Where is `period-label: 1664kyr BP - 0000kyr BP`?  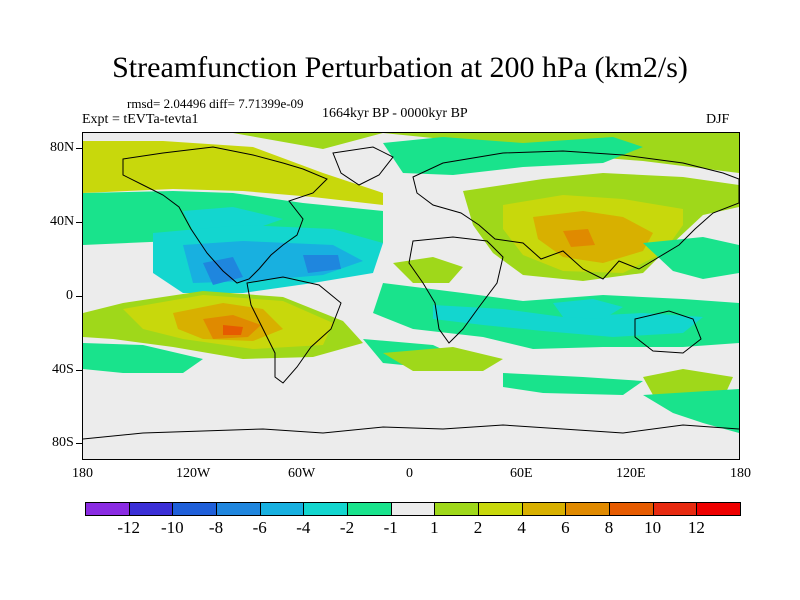 period-label: 1664kyr BP - 0000kyr BP is located at coordinates (395, 113).